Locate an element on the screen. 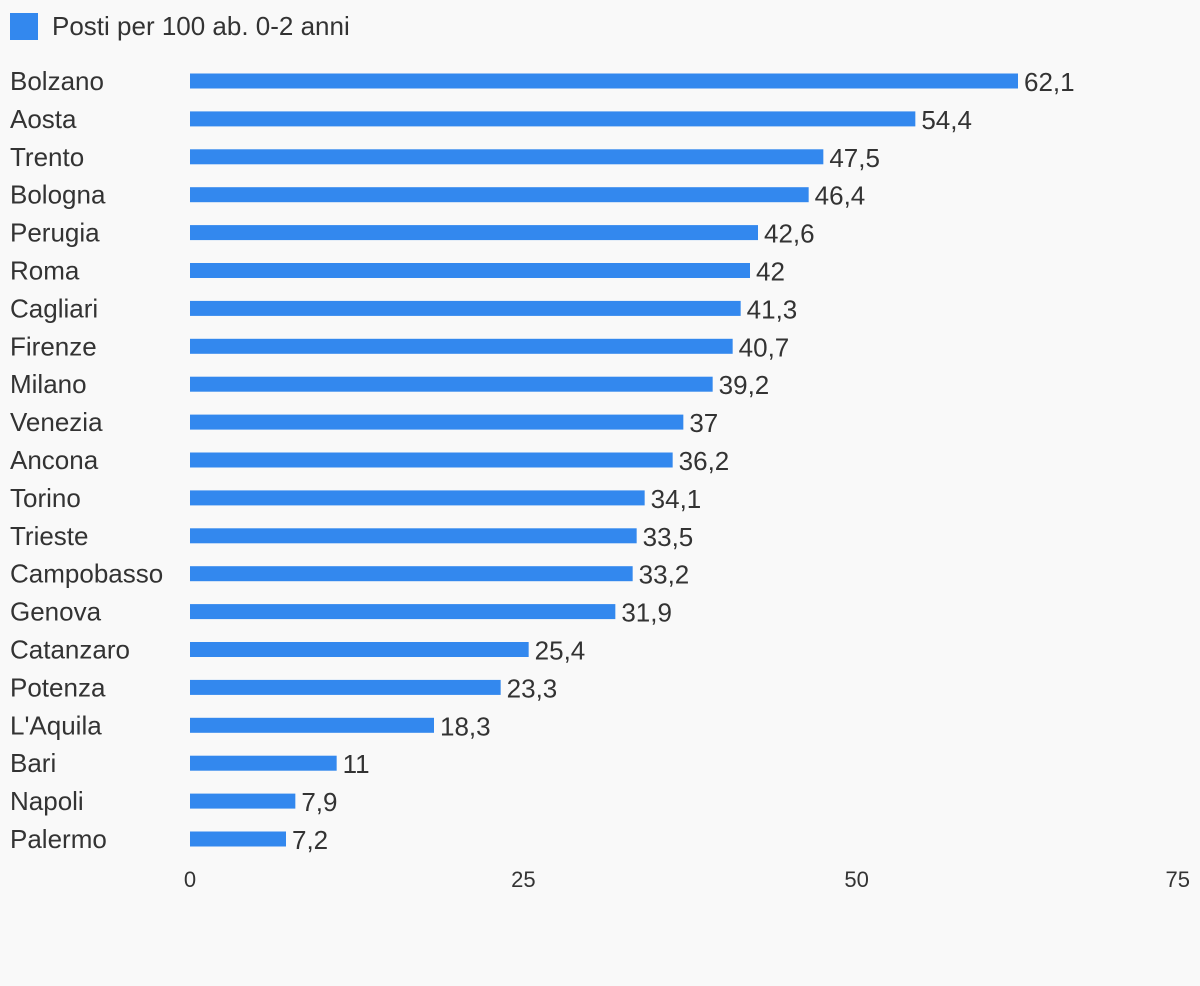  data-label: 7,2 is located at coordinates (310, 840).